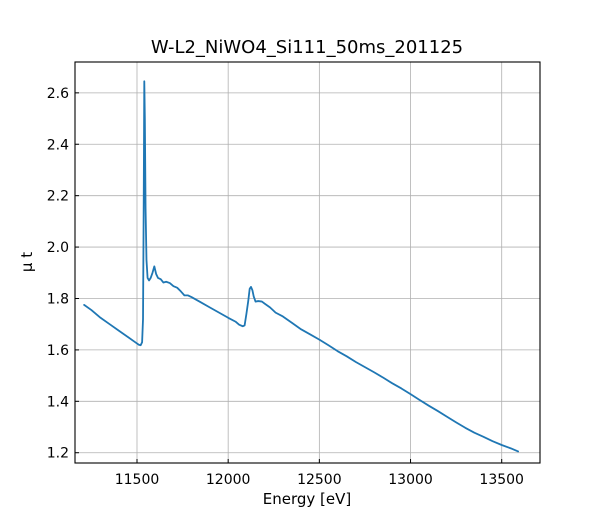  What do you see at coordinates (58, 145) in the screenshot?
I see `y-tick-label: 2.4` at bounding box center [58, 145].